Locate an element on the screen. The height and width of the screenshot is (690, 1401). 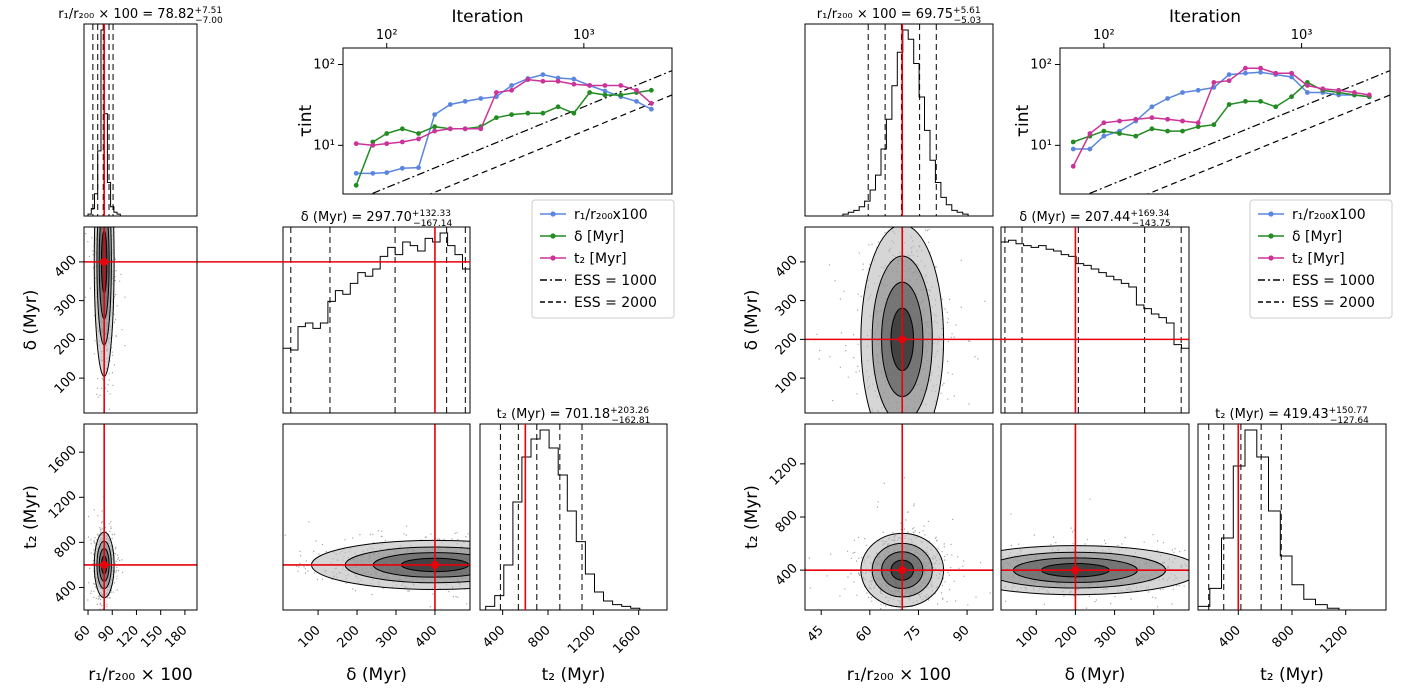
y-tick-label: 1600 is located at coordinates (63, 460).